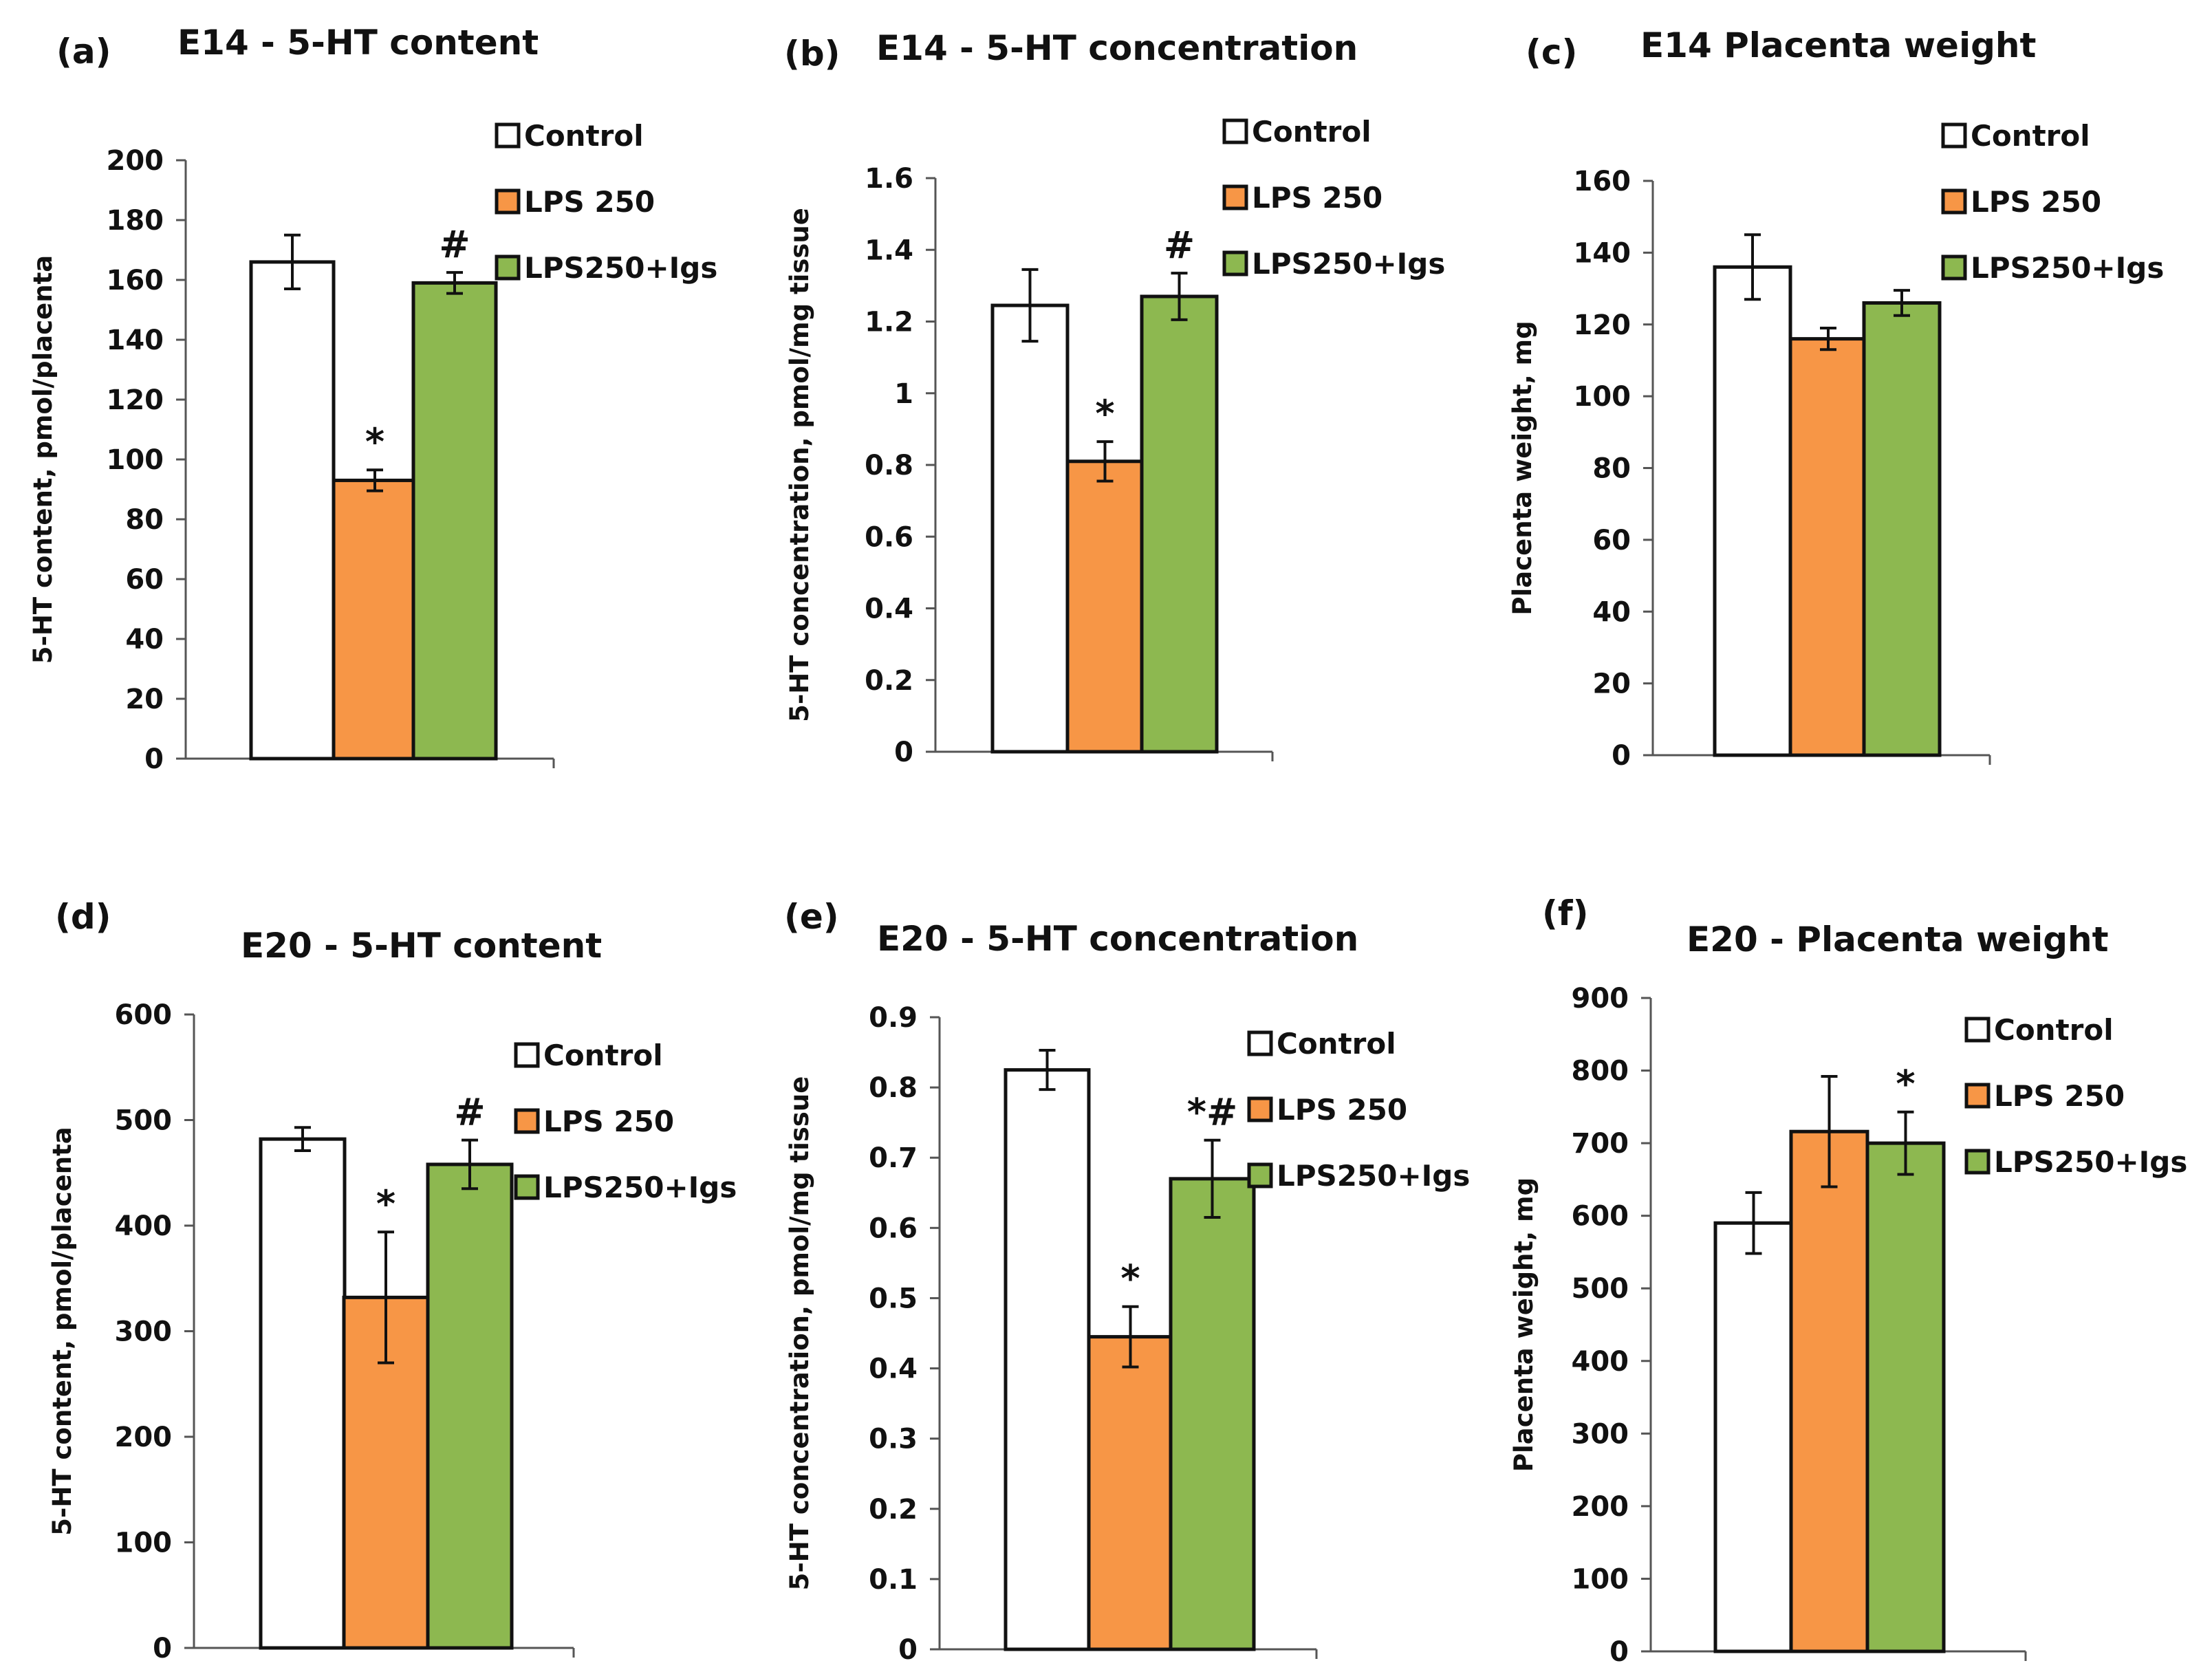  What do you see at coordinates (1600, 1144) in the screenshot?
I see `y-tick-label: 700` at bounding box center [1600, 1144].